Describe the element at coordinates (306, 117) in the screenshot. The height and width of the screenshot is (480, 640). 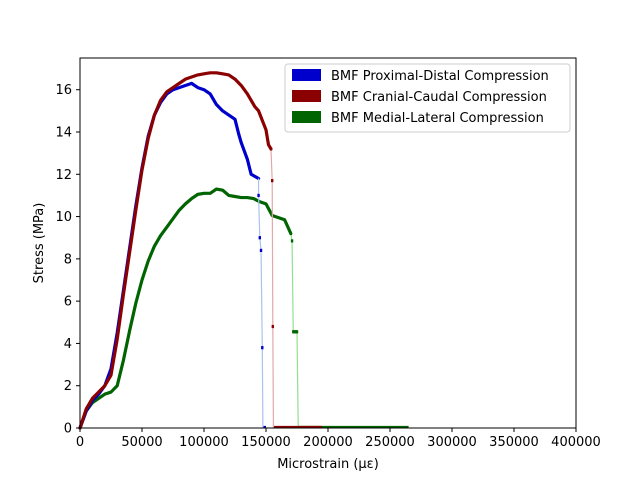
I see `legend-swatch-medial-lateral` at that location.